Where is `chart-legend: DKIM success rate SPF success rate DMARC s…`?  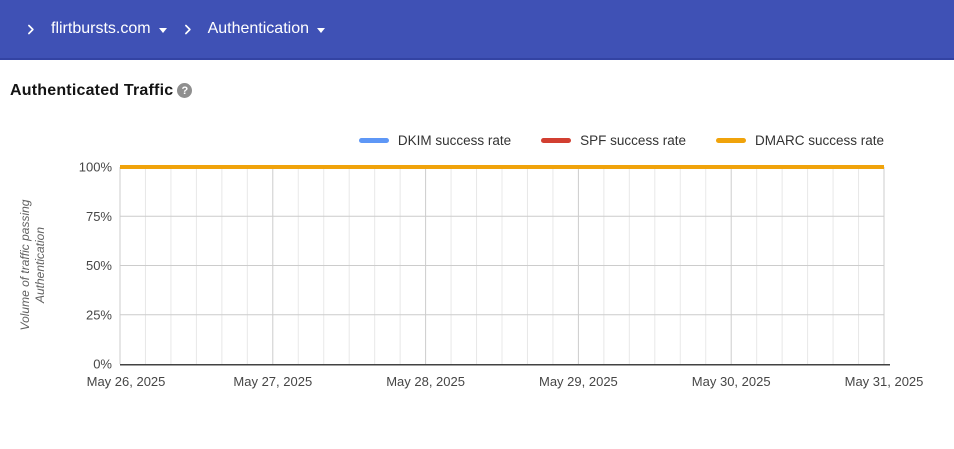 chart-legend: DKIM success rate SPF success rate DMARC s… is located at coordinates (621, 140).